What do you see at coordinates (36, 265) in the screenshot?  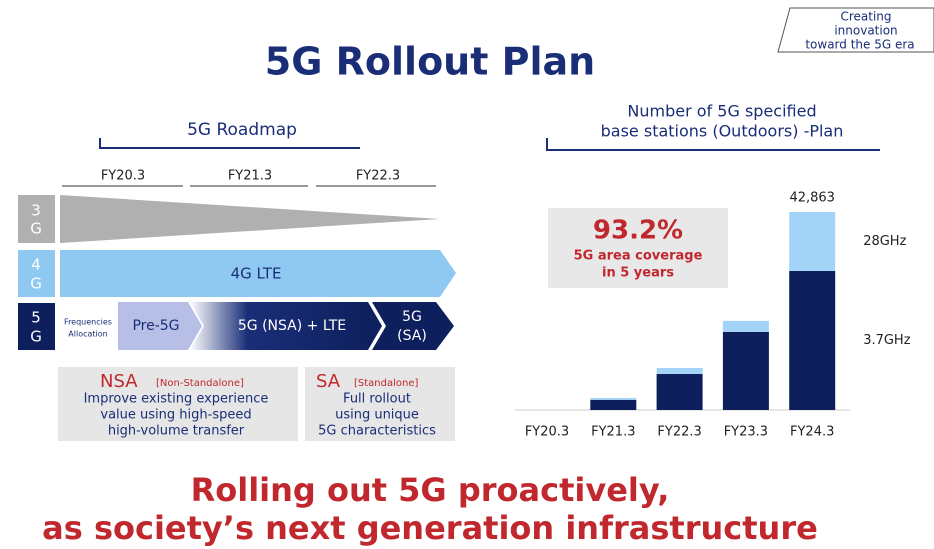 I see `row-label: 4` at bounding box center [36, 265].